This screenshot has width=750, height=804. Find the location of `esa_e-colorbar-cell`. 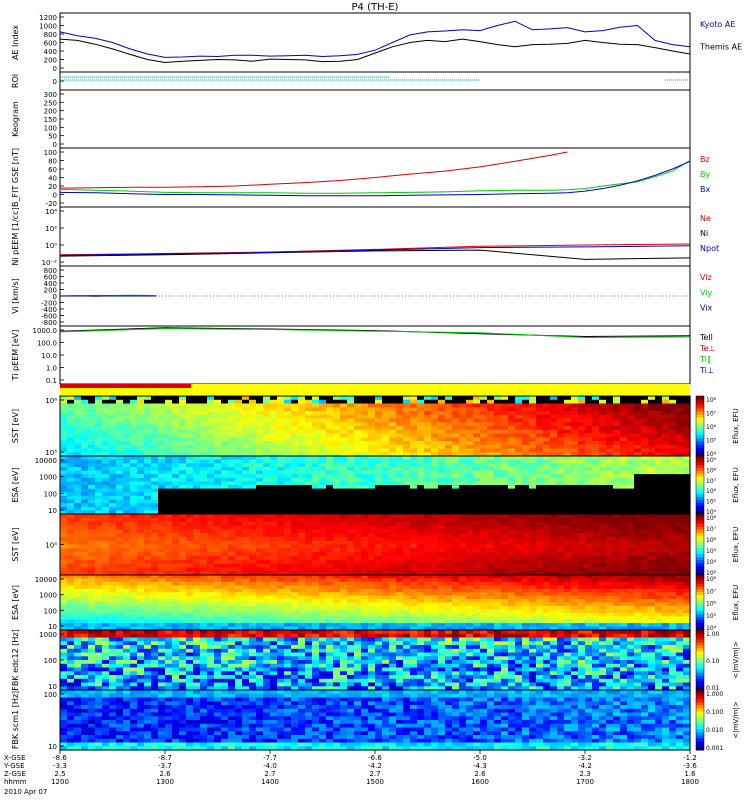

esa_e-colorbar-cell is located at coordinates (700, 498).